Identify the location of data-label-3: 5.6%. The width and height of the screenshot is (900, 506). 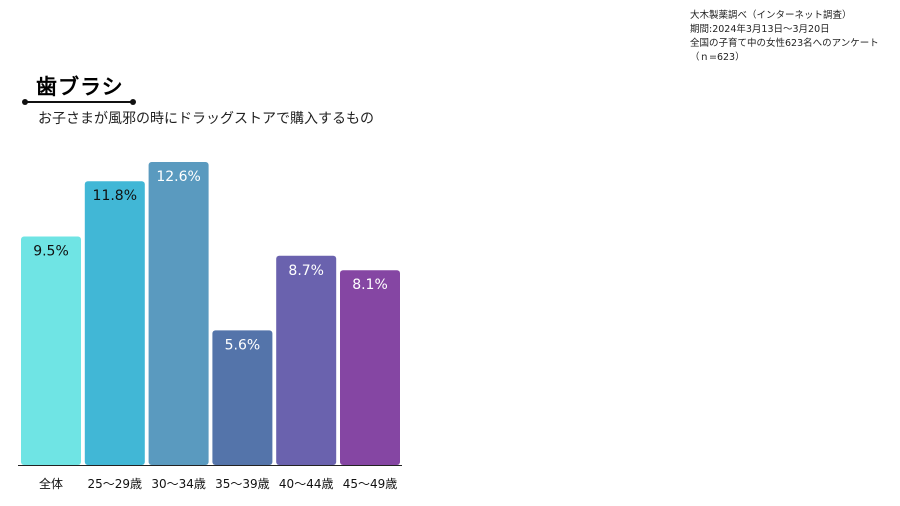
(243, 345).